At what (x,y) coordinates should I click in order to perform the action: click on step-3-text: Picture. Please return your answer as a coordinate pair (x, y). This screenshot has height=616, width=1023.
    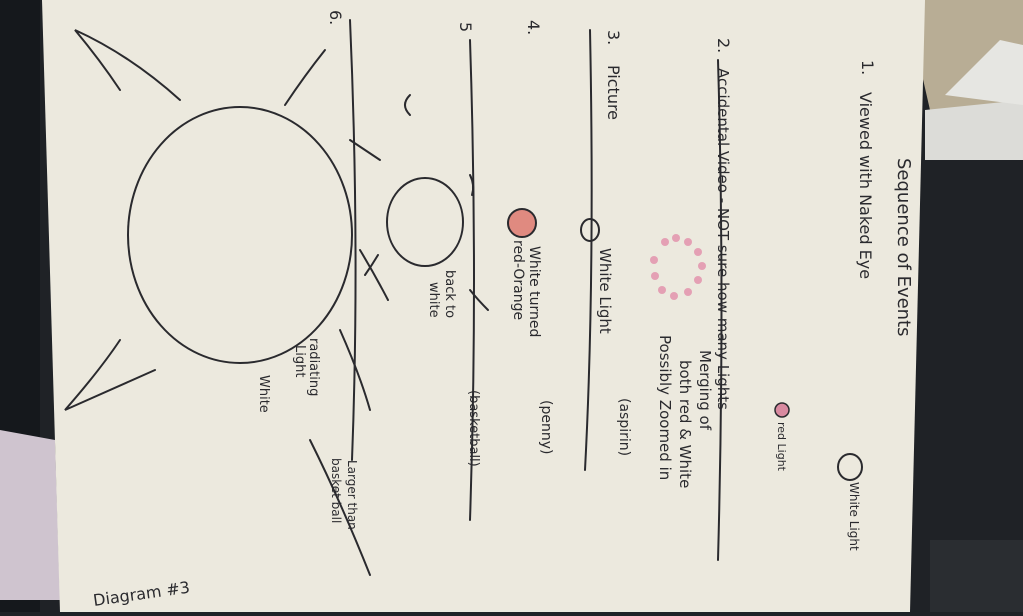
    Looking at the image, I should click on (613, 92).